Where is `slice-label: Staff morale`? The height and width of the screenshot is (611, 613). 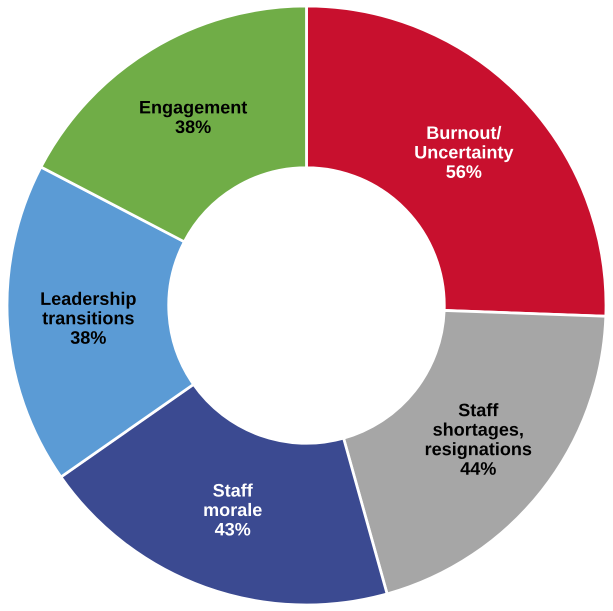 slice-label: Staff morale is located at coordinates (233, 499).